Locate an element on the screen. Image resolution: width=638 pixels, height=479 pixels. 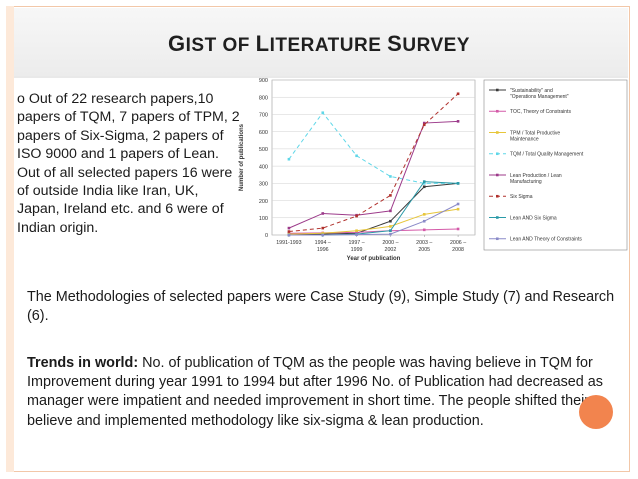
slide-header is located at coordinates (321, 42).